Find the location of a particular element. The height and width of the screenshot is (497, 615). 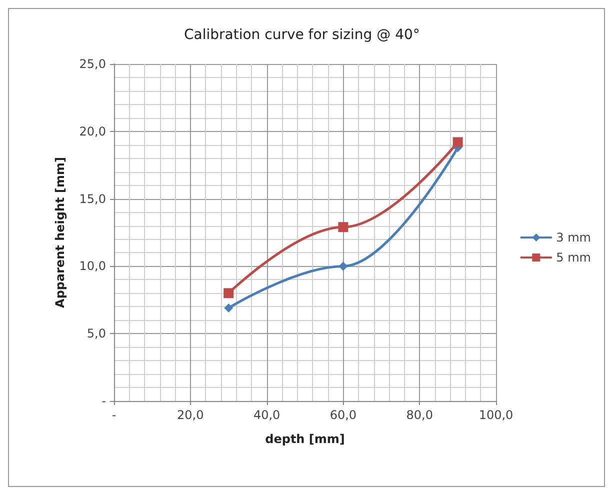

legend-label: 5 mm is located at coordinates (573, 257).